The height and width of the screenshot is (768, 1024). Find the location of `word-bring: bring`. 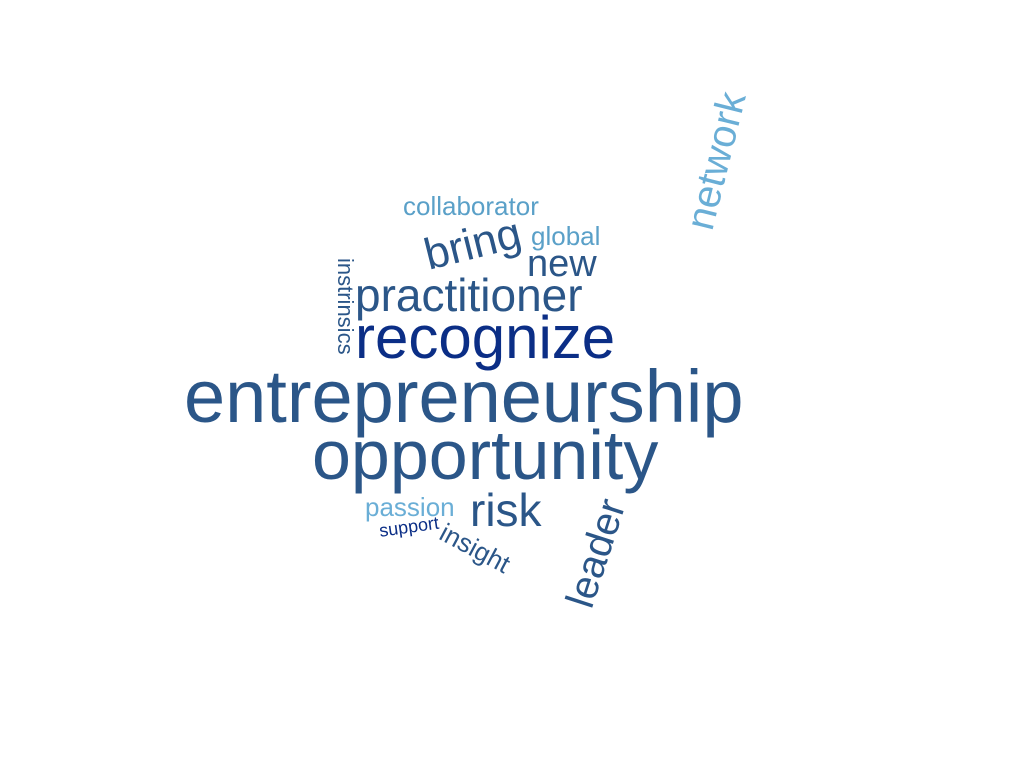

word-bring: bring is located at coordinates (473, 244).